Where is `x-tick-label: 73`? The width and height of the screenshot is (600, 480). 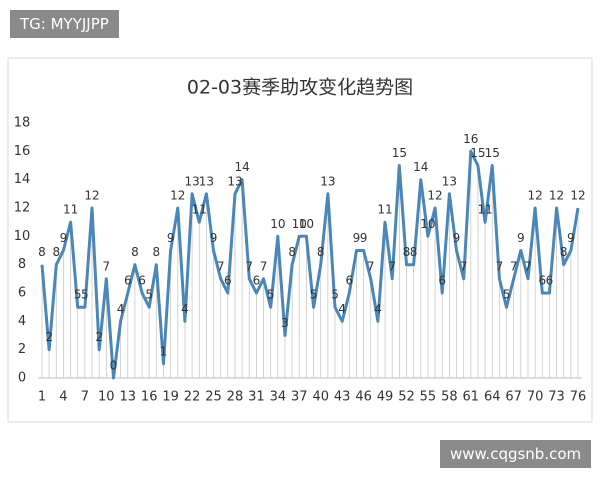 x-tick-label: 73 is located at coordinates (556, 397).